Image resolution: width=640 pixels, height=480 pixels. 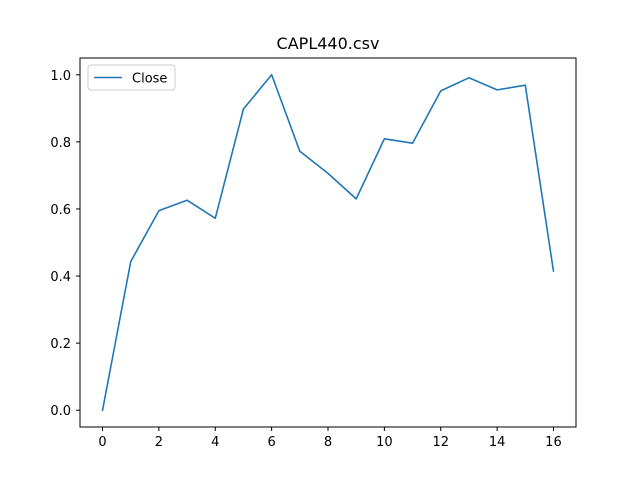 What do you see at coordinates (60, 143) in the screenshot?
I see `y-tick-label: 0.8` at bounding box center [60, 143].